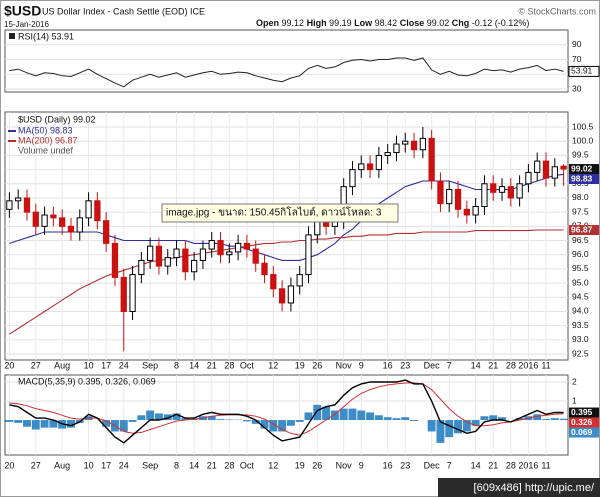  I want to click on footer-bar, so click(519, 487).